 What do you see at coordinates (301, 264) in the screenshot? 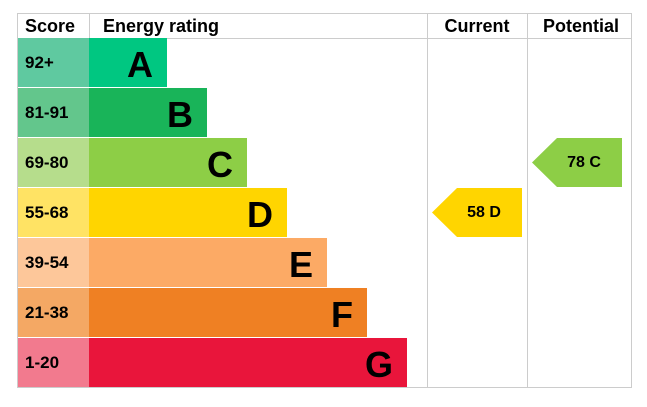
I see `band-letter: E` at bounding box center [301, 264].